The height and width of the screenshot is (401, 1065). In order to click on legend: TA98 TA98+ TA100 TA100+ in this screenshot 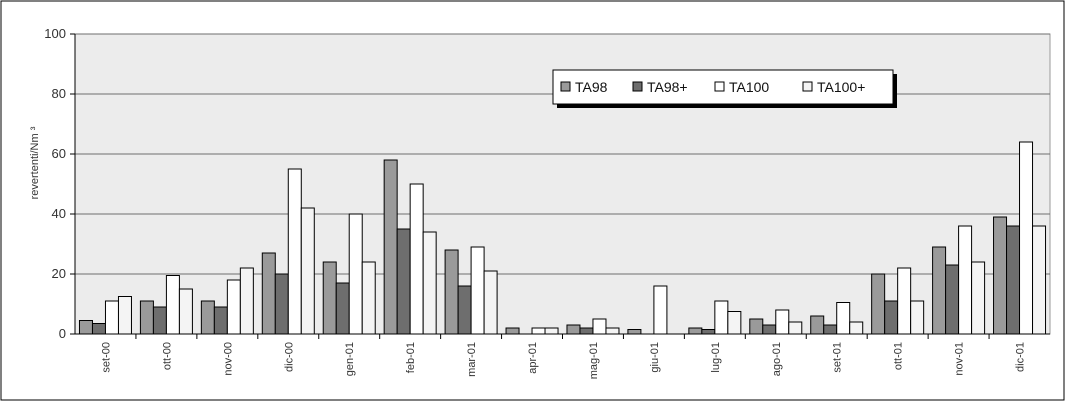, I will do `click(724, 88)`.